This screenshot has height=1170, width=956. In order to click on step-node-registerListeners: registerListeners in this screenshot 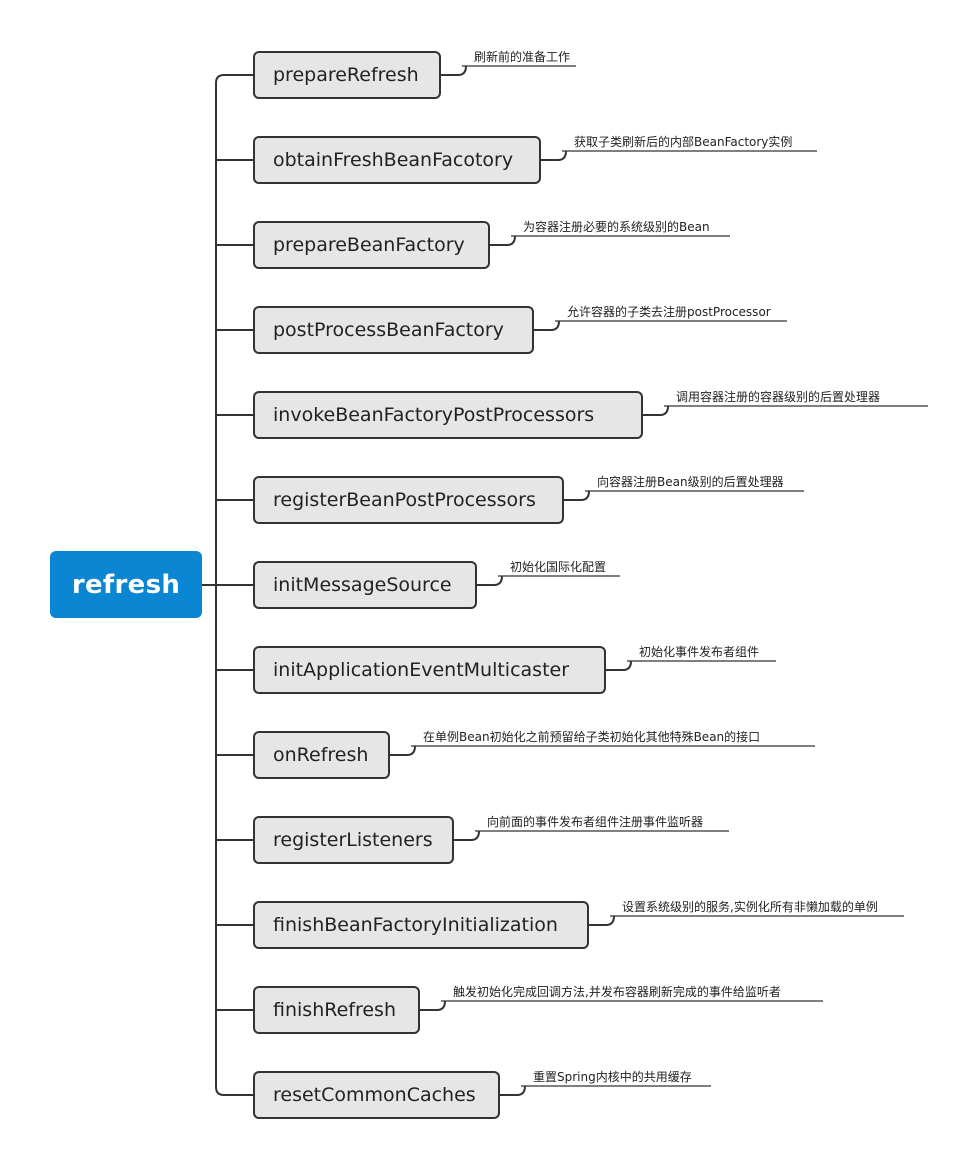, I will do `click(353, 840)`.